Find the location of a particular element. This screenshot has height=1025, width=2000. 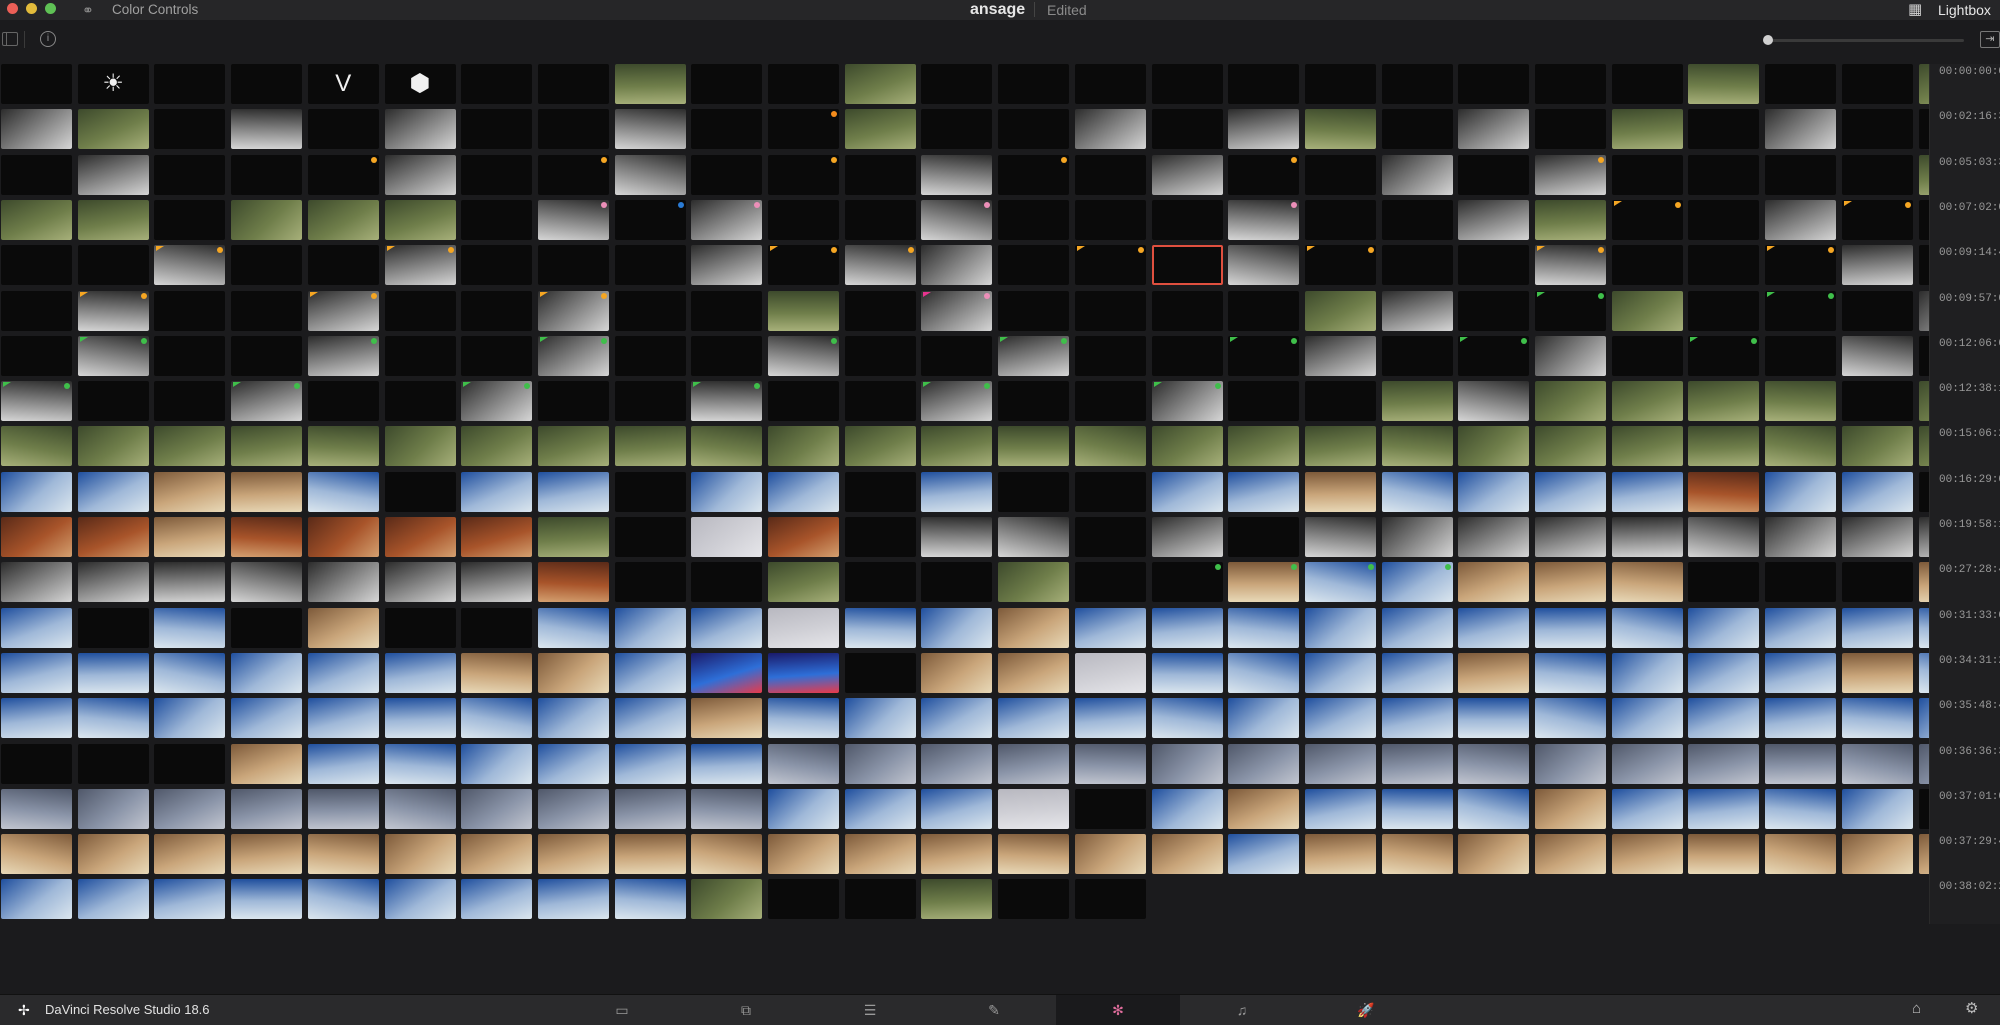

clip-thumbnail: ⬢ is located at coordinates (420, 84).